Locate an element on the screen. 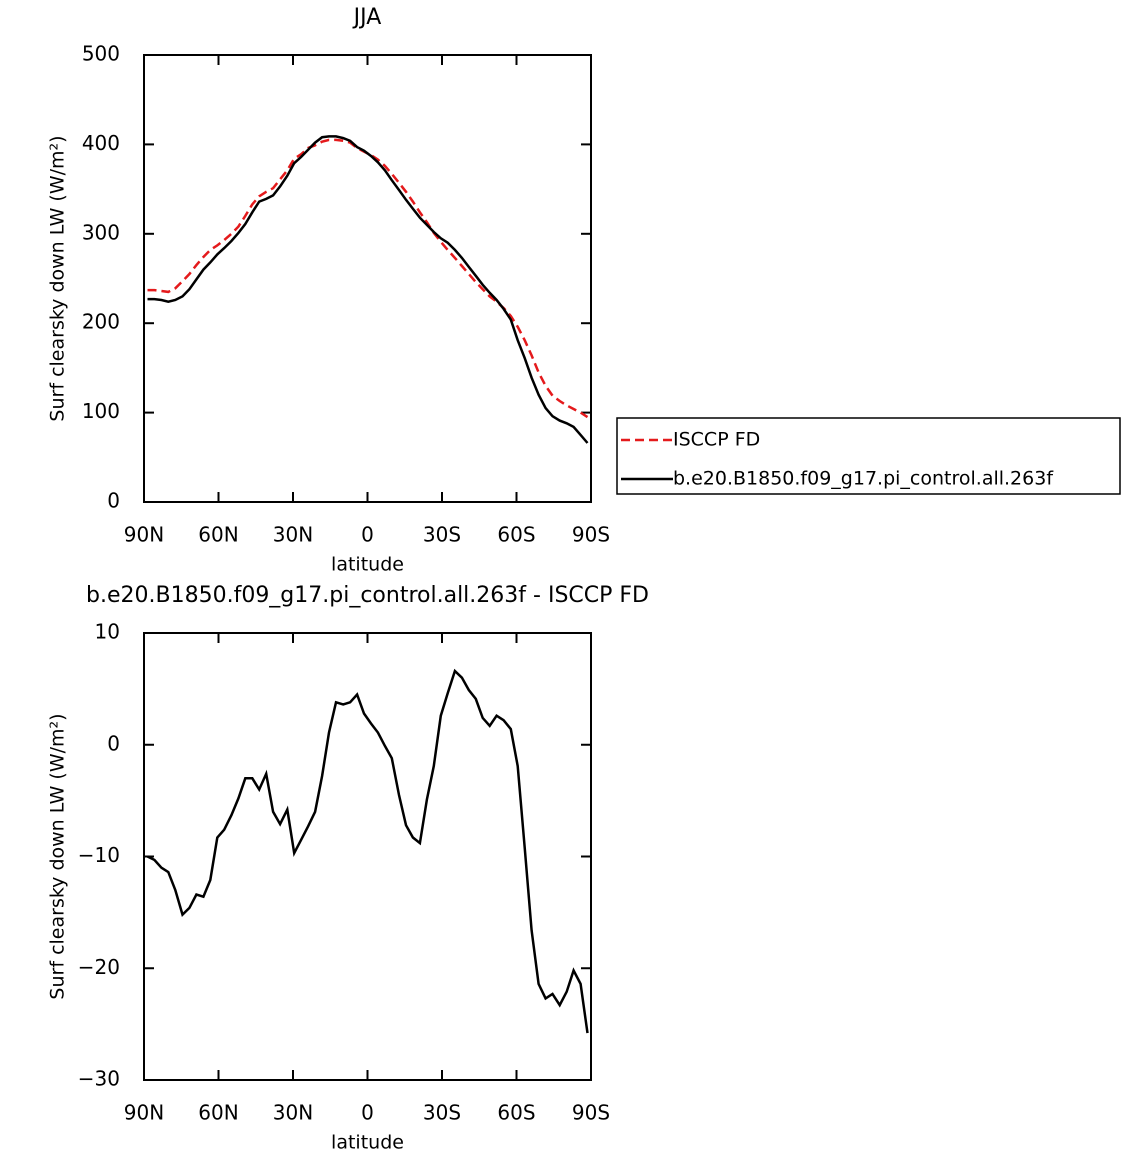 Image resolution: width=1128 pixels, height=1157 pixels. y-tick-label: −10 is located at coordinates (99, 855).